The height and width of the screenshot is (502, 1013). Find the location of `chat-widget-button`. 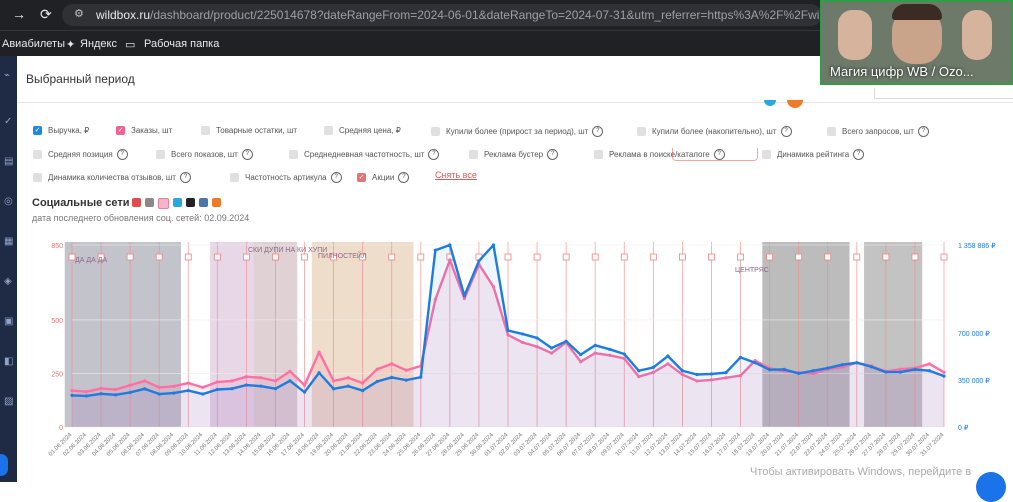

chat-widget-button is located at coordinates (4, 465).